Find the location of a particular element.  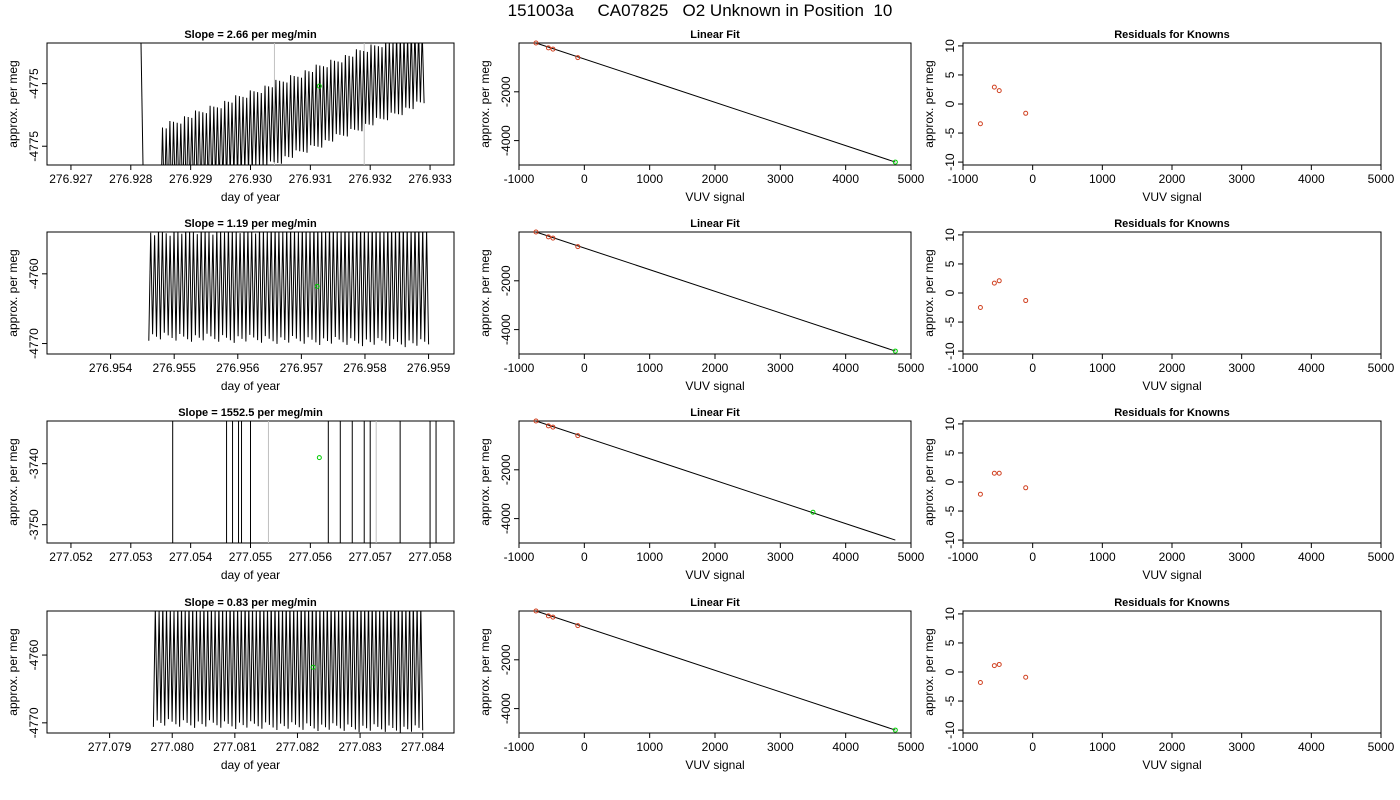

res-3-xtick-label: 4000 is located at coordinates (1311, 557).